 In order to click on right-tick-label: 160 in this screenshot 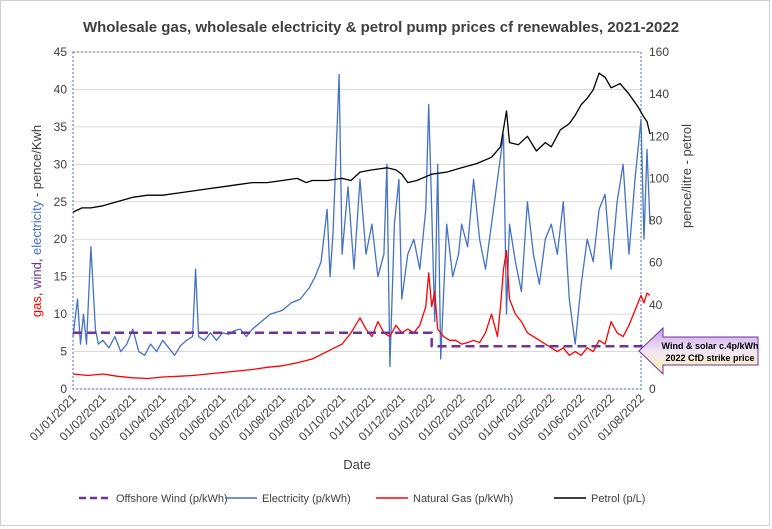, I will do `click(659, 52)`.